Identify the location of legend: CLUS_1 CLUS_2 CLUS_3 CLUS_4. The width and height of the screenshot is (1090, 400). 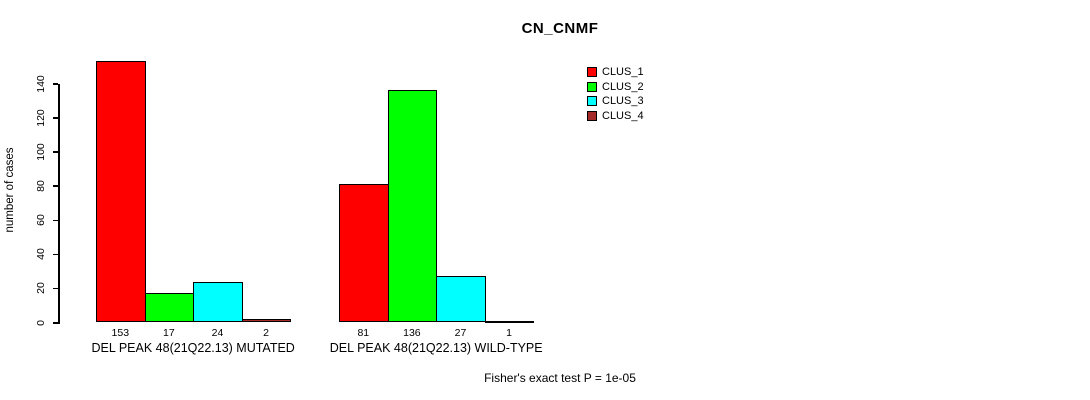
(615, 95).